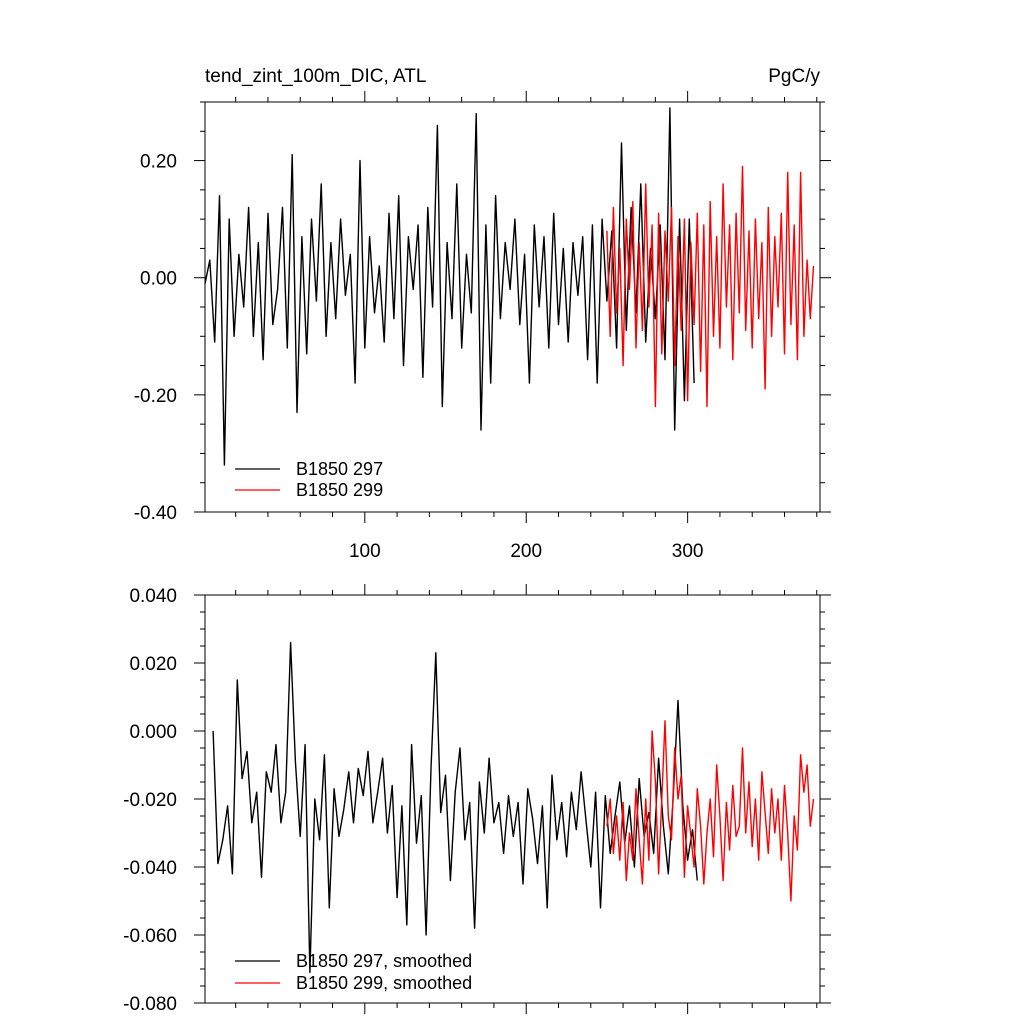 This screenshot has width=1024, height=1024. Describe the element at coordinates (150, 936) in the screenshot. I see `y-tick-label: -0.060` at that location.